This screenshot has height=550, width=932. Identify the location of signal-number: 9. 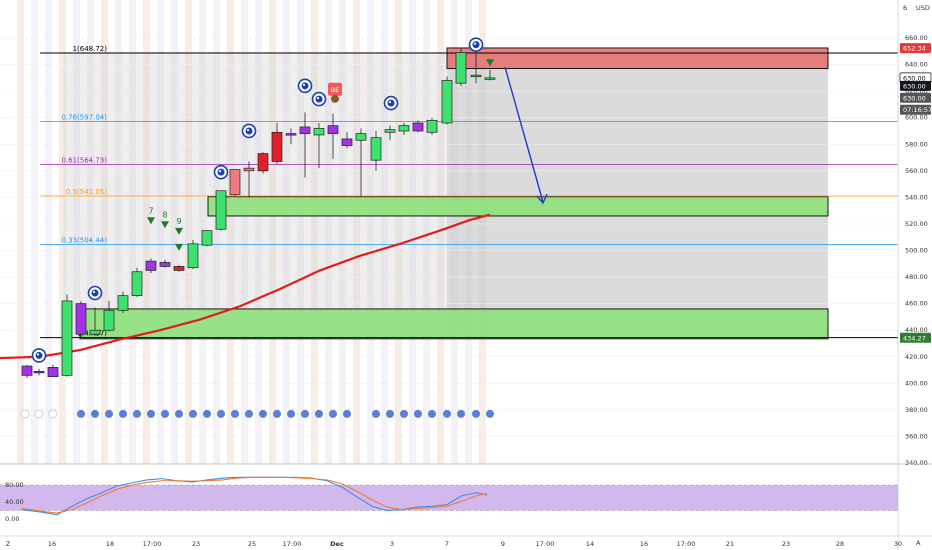
(178, 221).